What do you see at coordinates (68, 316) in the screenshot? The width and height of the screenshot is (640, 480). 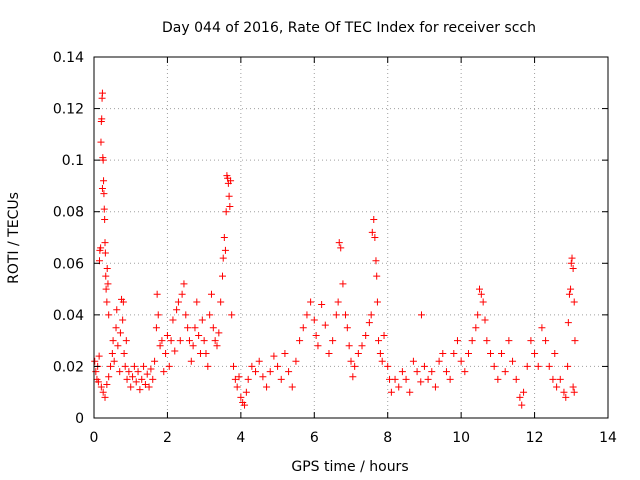 I see `y-tick-label: 0.04` at bounding box center [68, 316].